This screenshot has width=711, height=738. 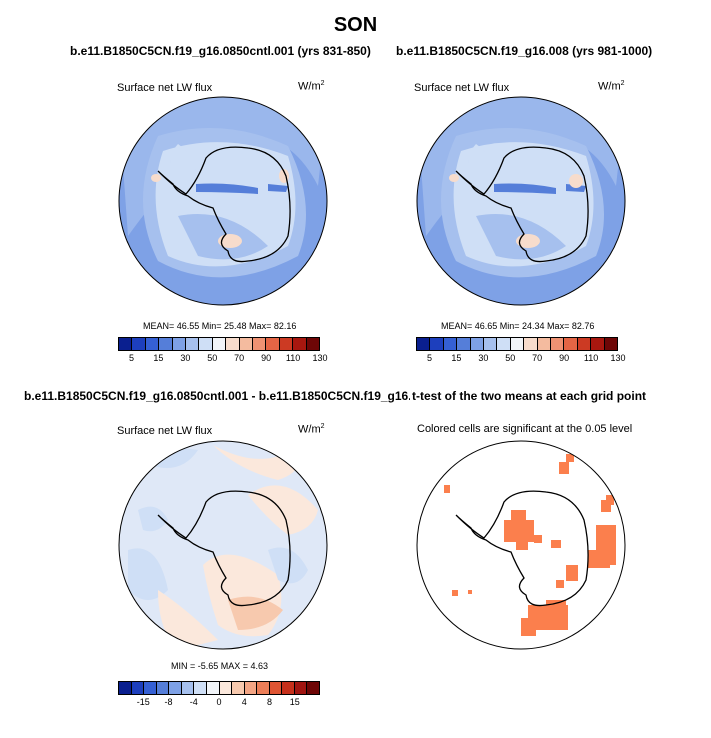 I want to click on colorbar-2-tick-label: 70, so click(x=537, y=358).